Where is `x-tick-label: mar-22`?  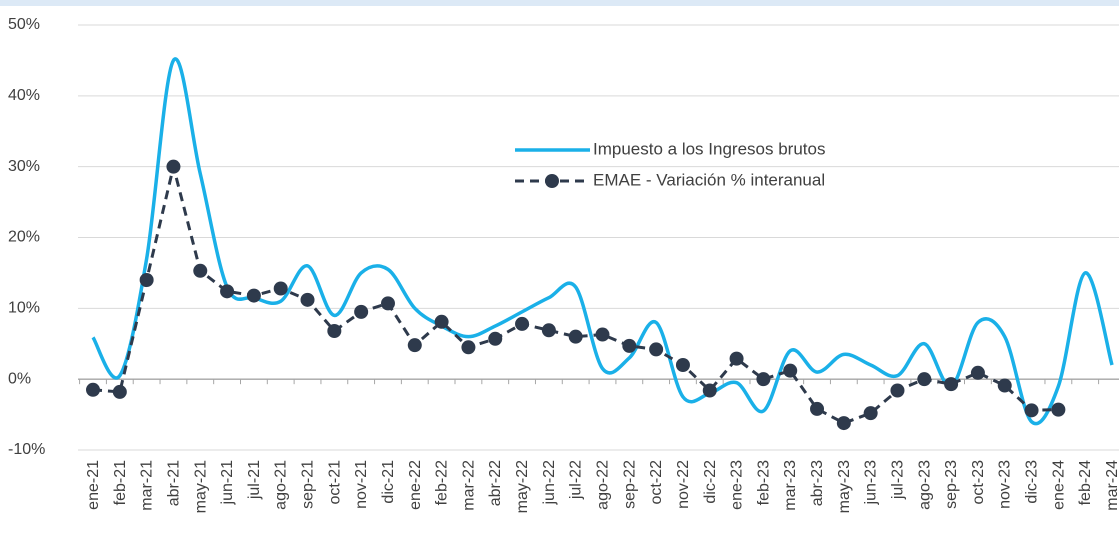
x-tick-label: mar-22 is located at coordinates (468, 485).